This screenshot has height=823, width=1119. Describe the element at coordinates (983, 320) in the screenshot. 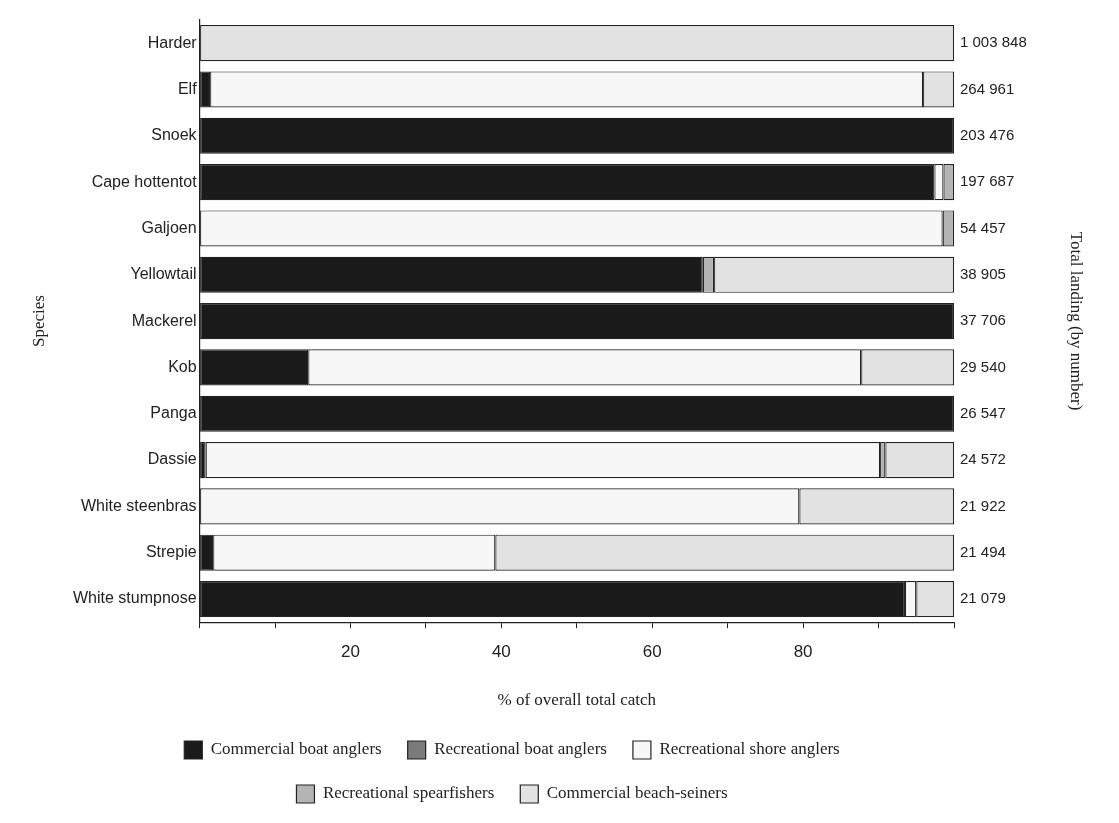

I see `text: 37 706` at that location.